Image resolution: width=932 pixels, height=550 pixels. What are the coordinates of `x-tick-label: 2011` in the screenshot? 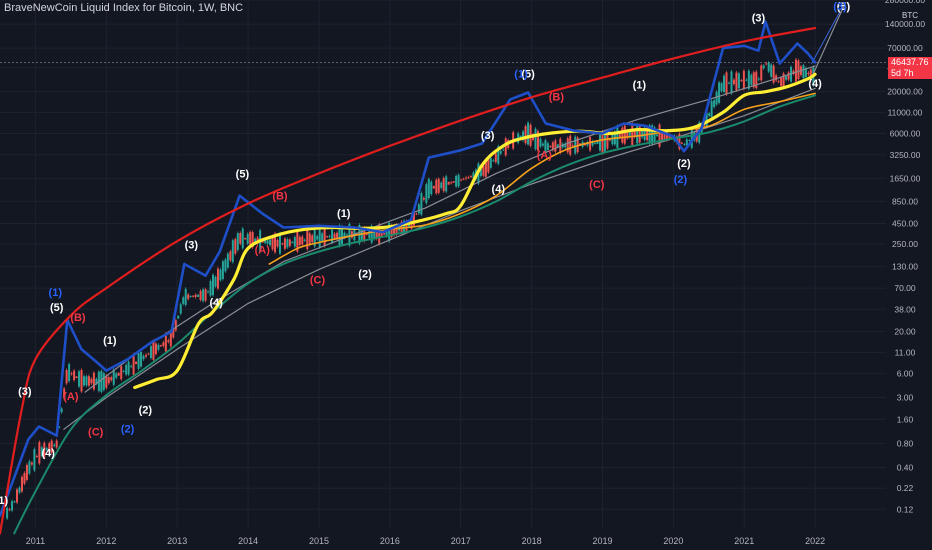 It's located at (35, 541).